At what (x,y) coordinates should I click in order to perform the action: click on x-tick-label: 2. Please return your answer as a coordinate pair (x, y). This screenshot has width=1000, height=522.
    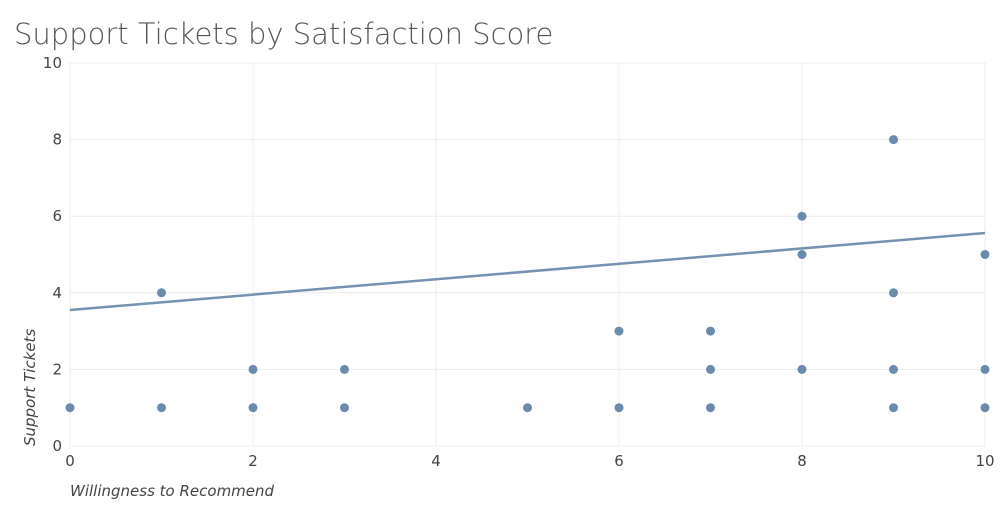
    Looking at the image, I should click on (253, 461).